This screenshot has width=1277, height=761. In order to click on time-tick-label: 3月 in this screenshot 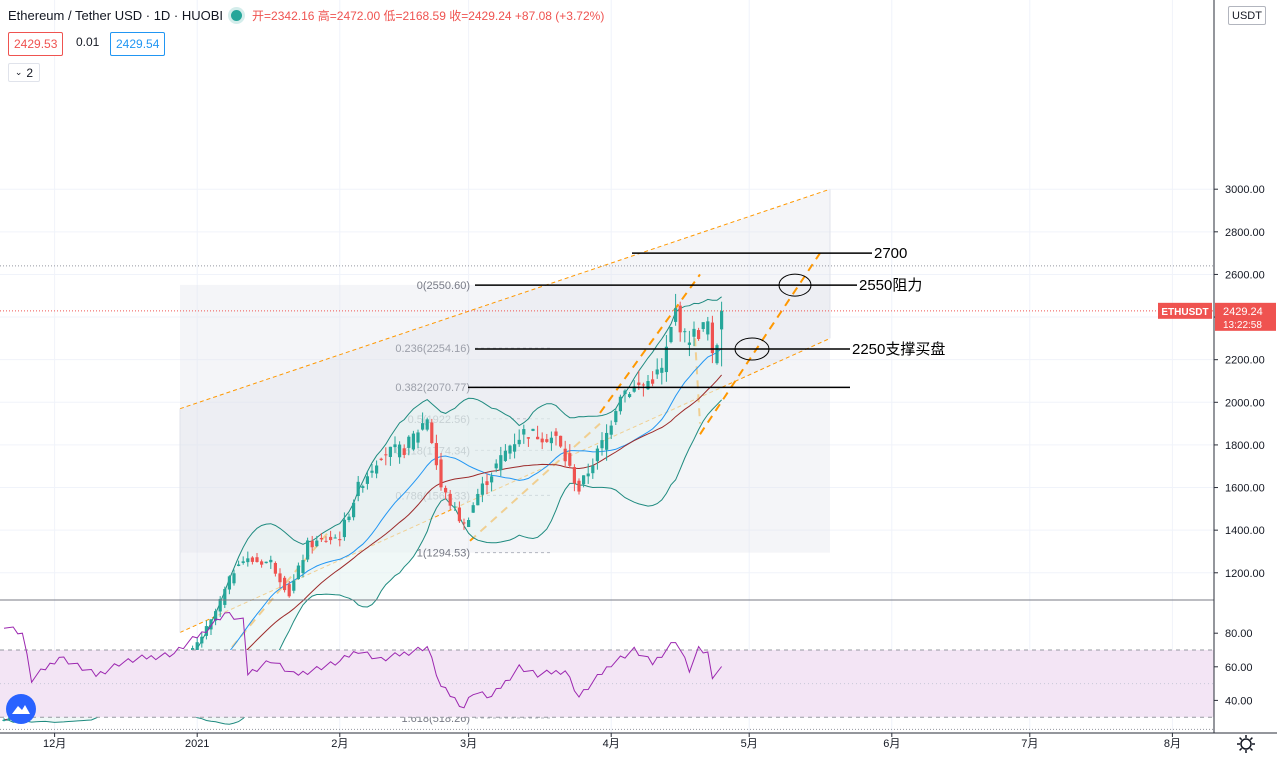, I will do `click(468, 744)`.